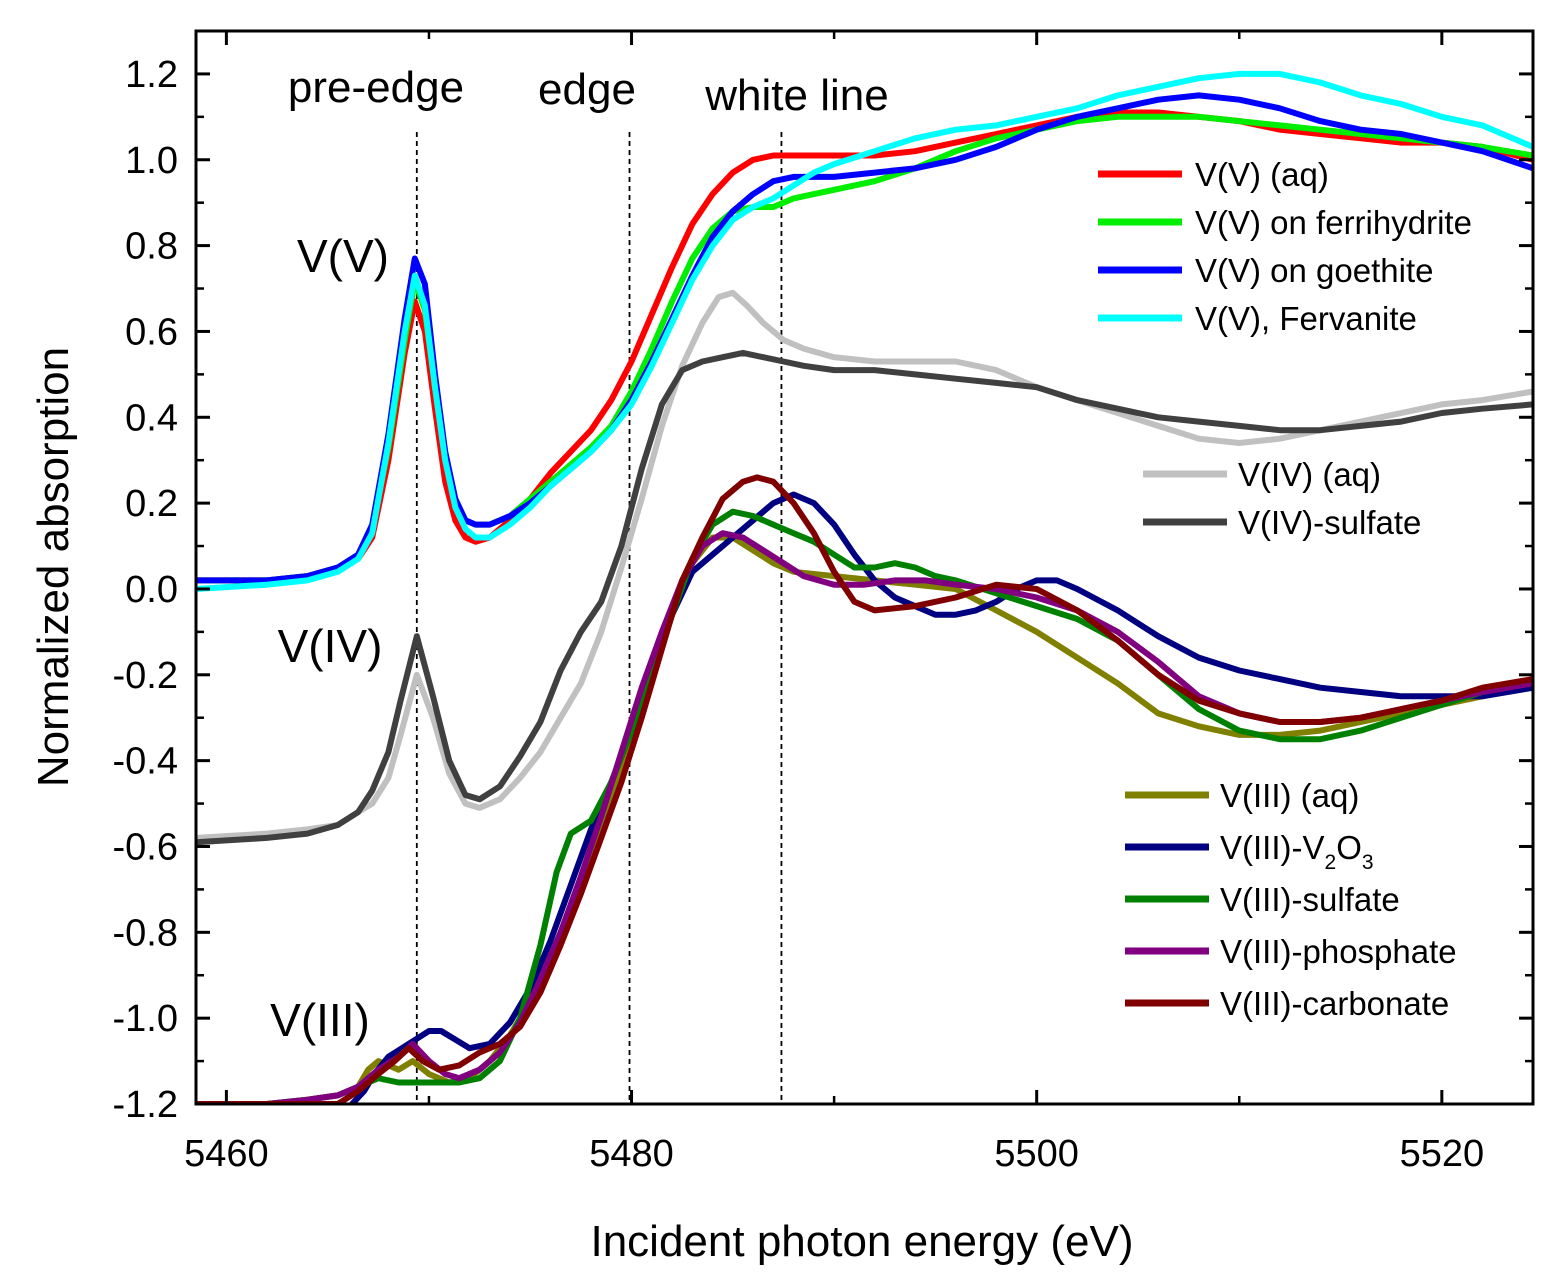  Describe the element at coordinates (1262, 174) in the screenshot. I see `legend-label-v-v-aq: V(V) (aq)` at that location.